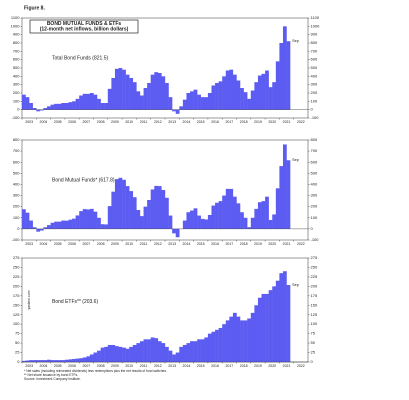 The image size is (409, 400). I want to click on title-box, so click(84, 26).